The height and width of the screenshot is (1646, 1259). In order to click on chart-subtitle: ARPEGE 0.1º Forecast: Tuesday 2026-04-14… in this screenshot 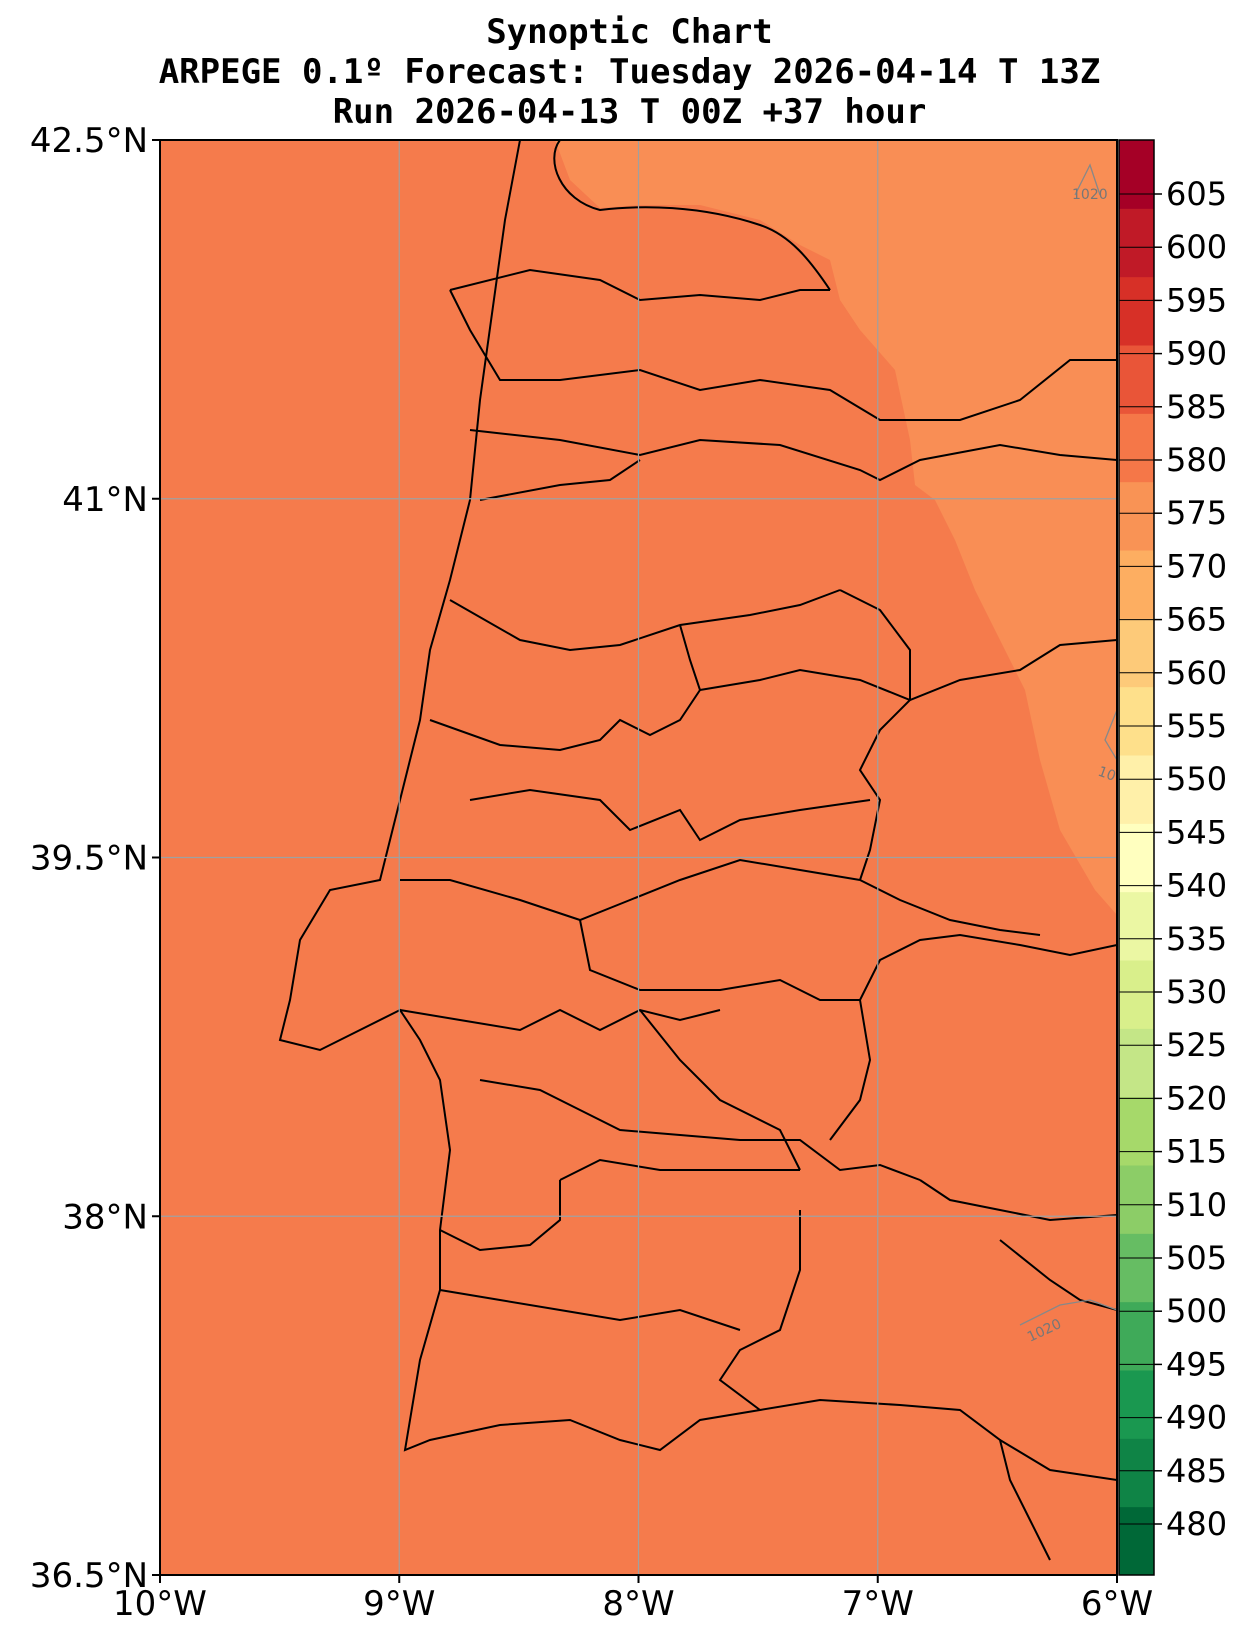, I will do `click(629, 72)`.